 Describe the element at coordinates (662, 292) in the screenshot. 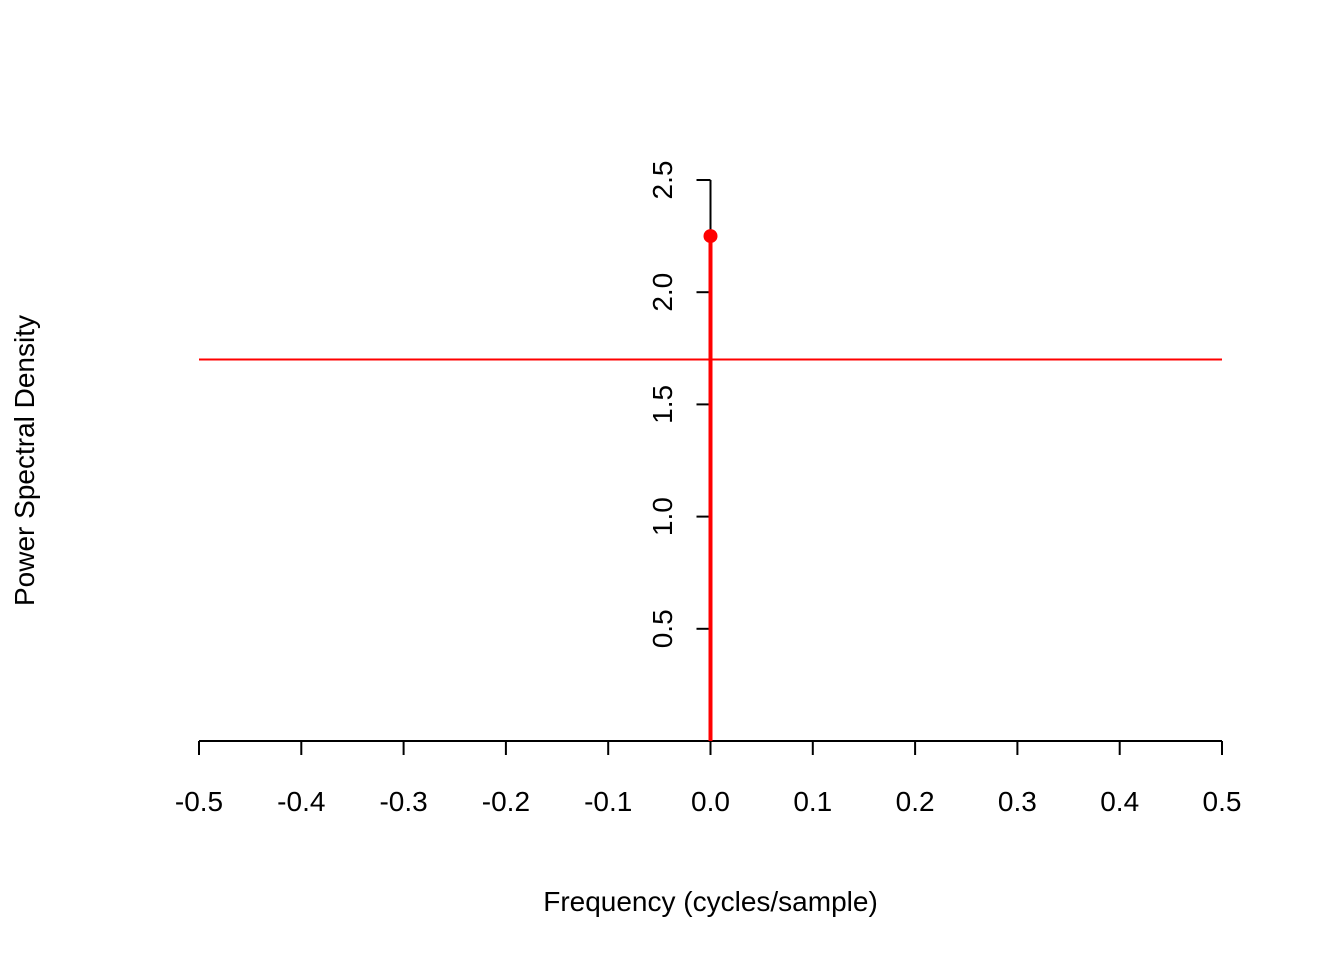

I see `y-tick-label: 2.0` at that location.